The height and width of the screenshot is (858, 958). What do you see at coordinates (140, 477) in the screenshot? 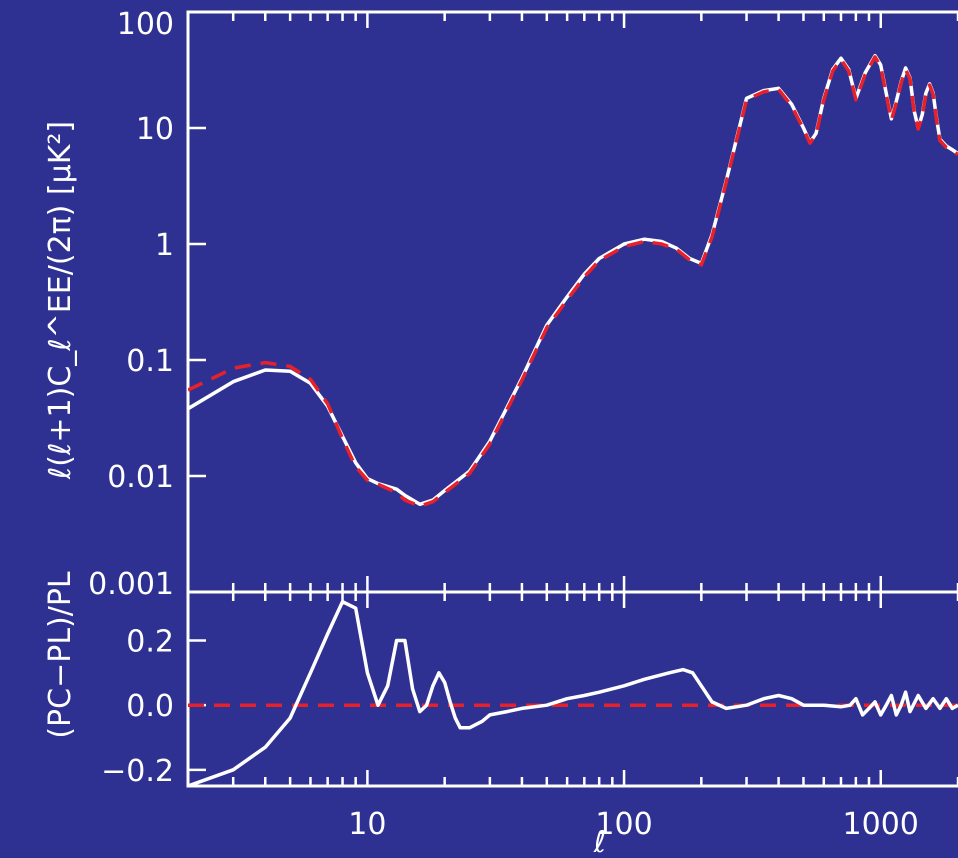
I see `top-y-tick-label: 0.01` at bounding box center [140, 477].